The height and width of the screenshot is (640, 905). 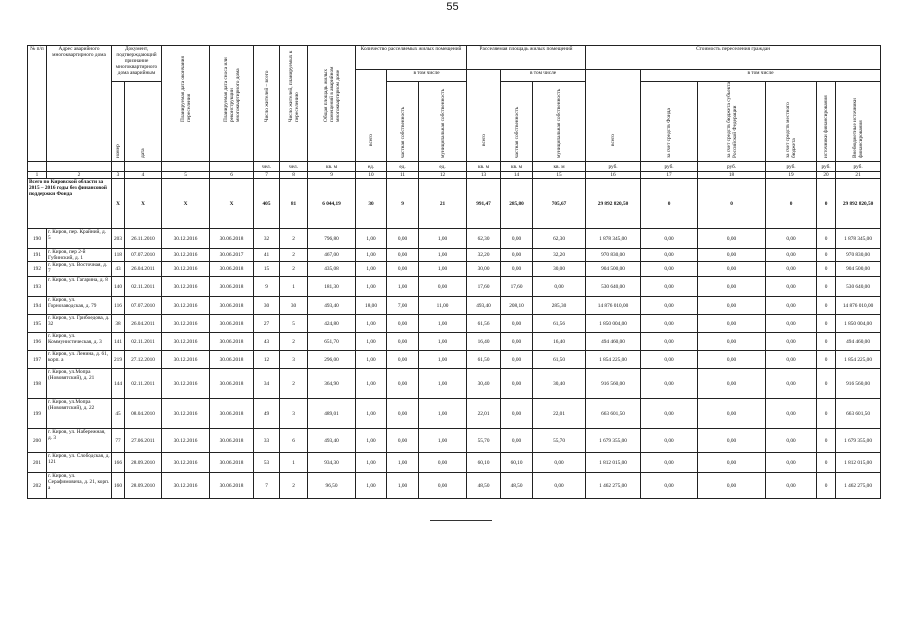 I want to click on header-text: Число жителей, планируемых к переселению, so click(x=293, y=86).